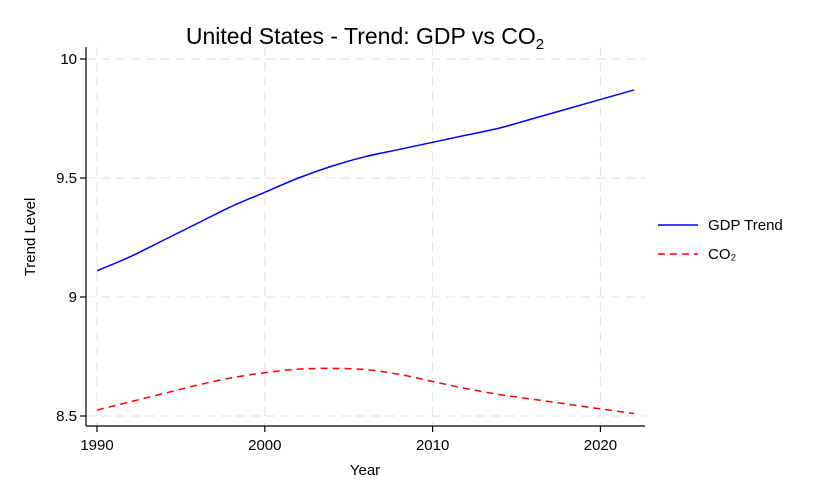 The image size is (831, 500). Describe the element at coordinates (365, 470) in the screenshot. I see `x-axis-label: Year` at that location.